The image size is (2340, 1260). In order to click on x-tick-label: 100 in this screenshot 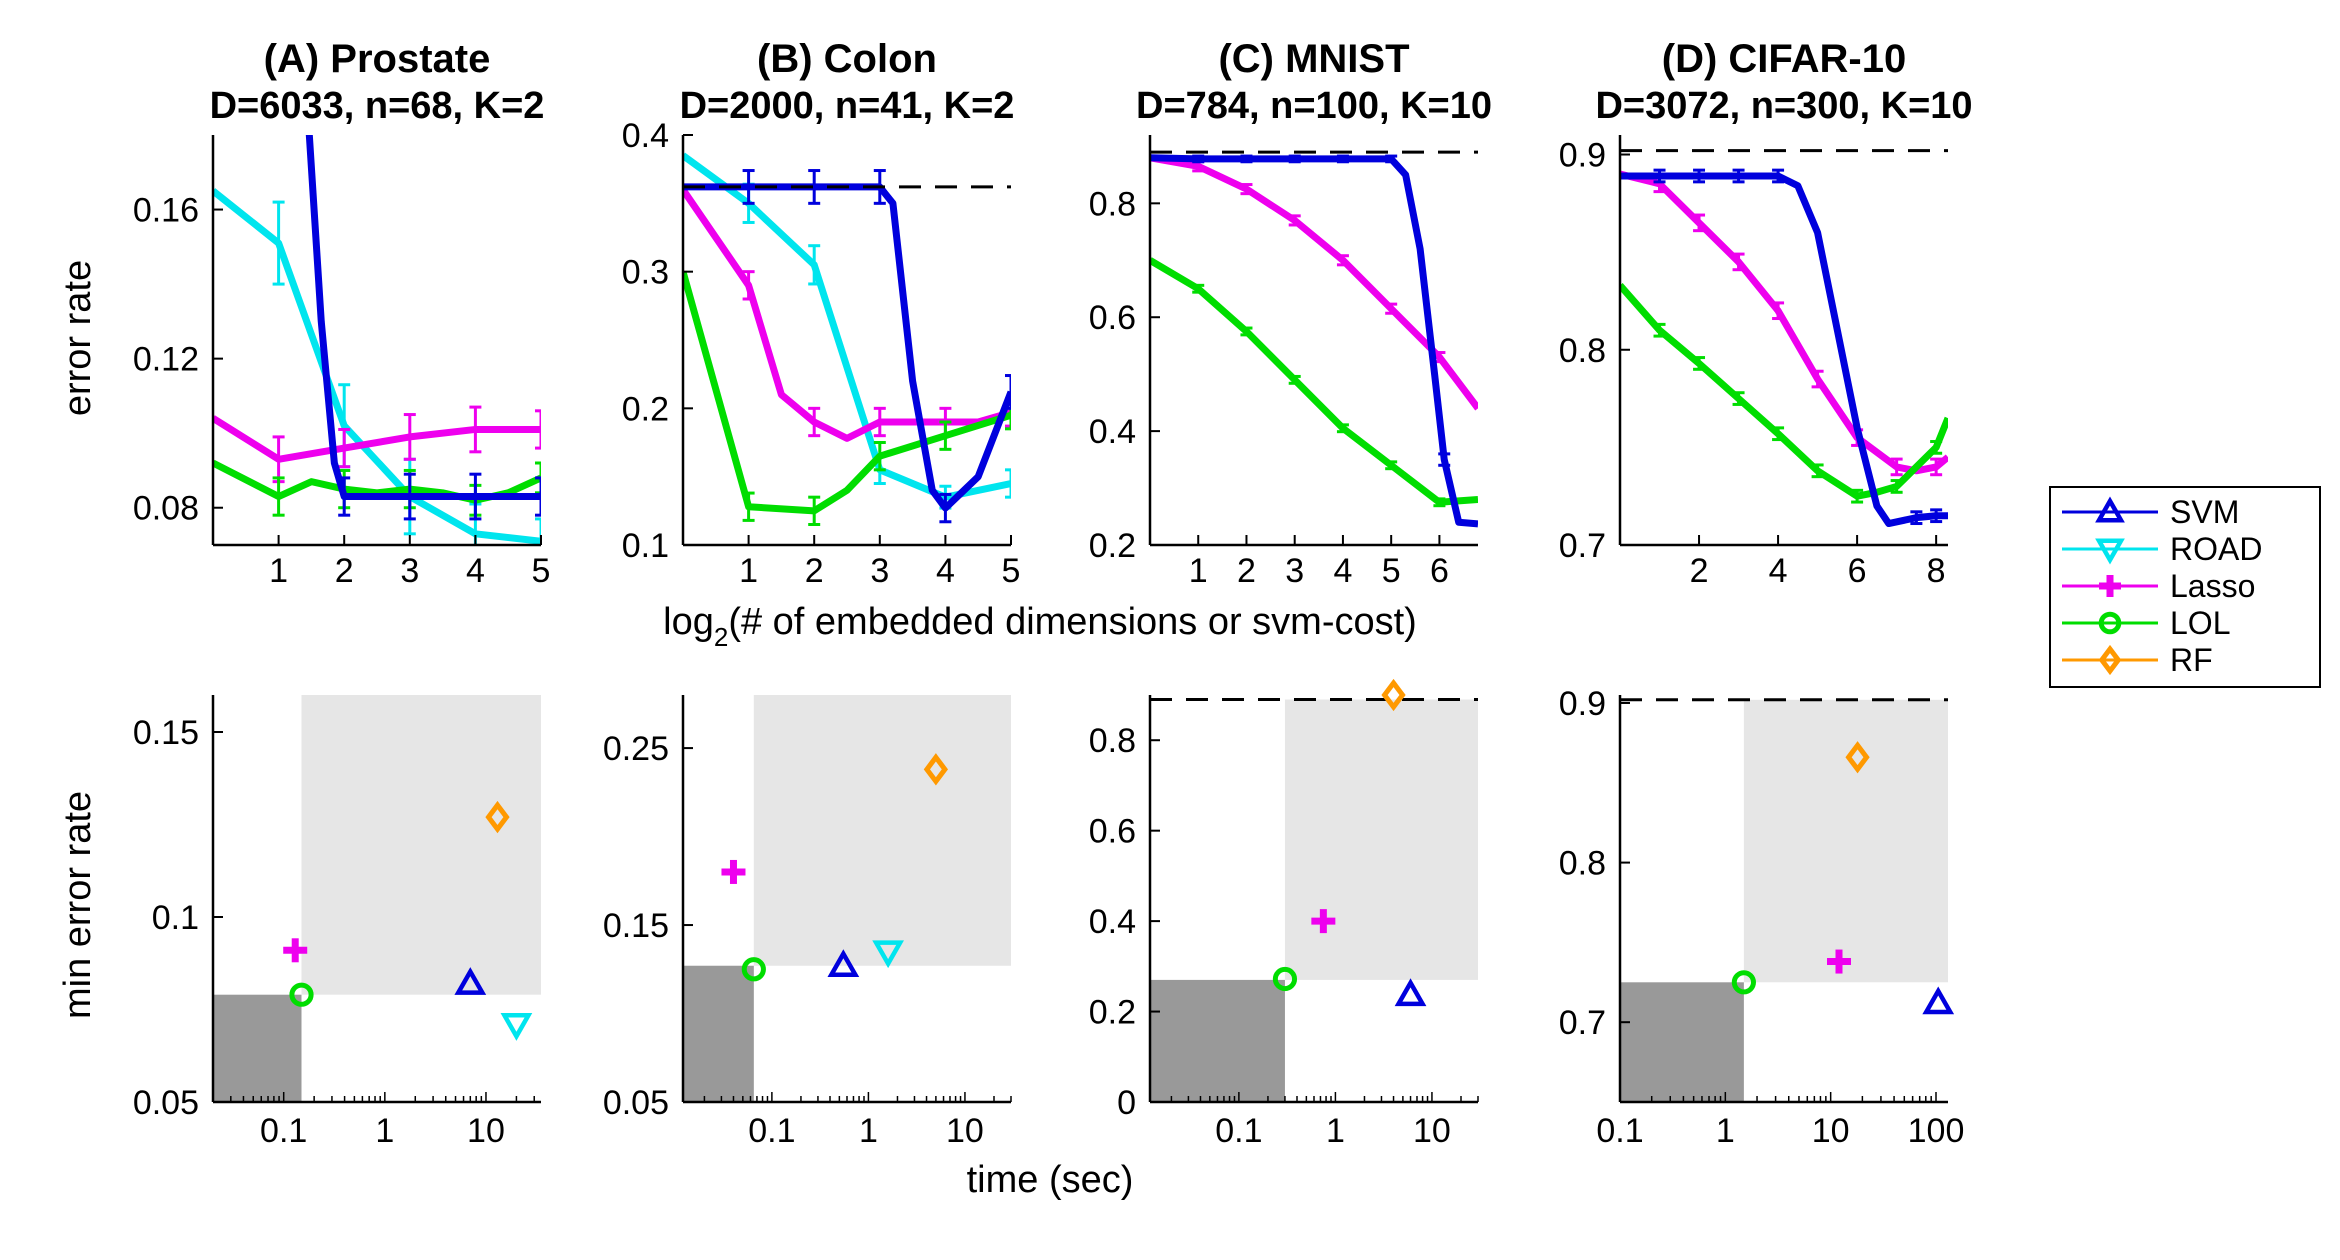, I will do `click(1936, 1131)`.